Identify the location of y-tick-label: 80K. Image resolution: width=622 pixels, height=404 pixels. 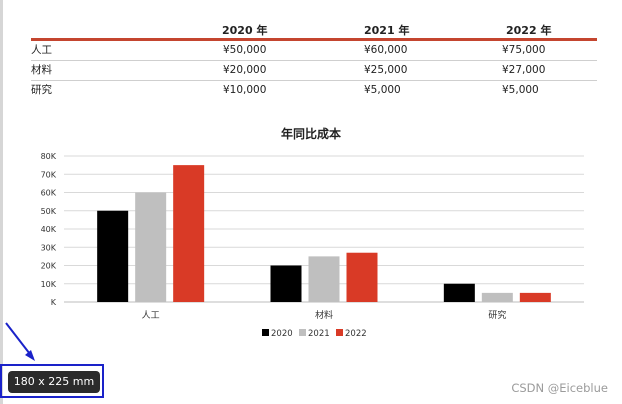
(49, 156).